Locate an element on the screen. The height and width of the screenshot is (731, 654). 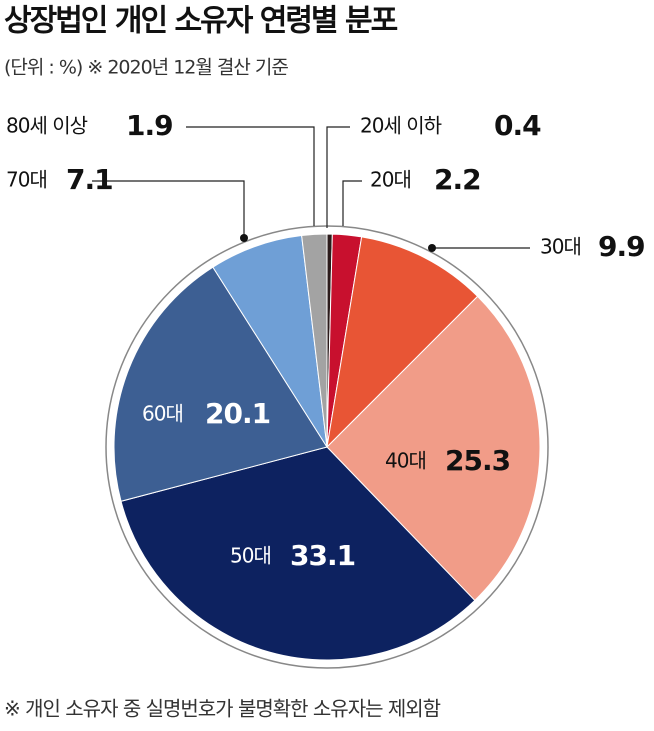
value-label: 33.1 is located at coordinates (322, 555).